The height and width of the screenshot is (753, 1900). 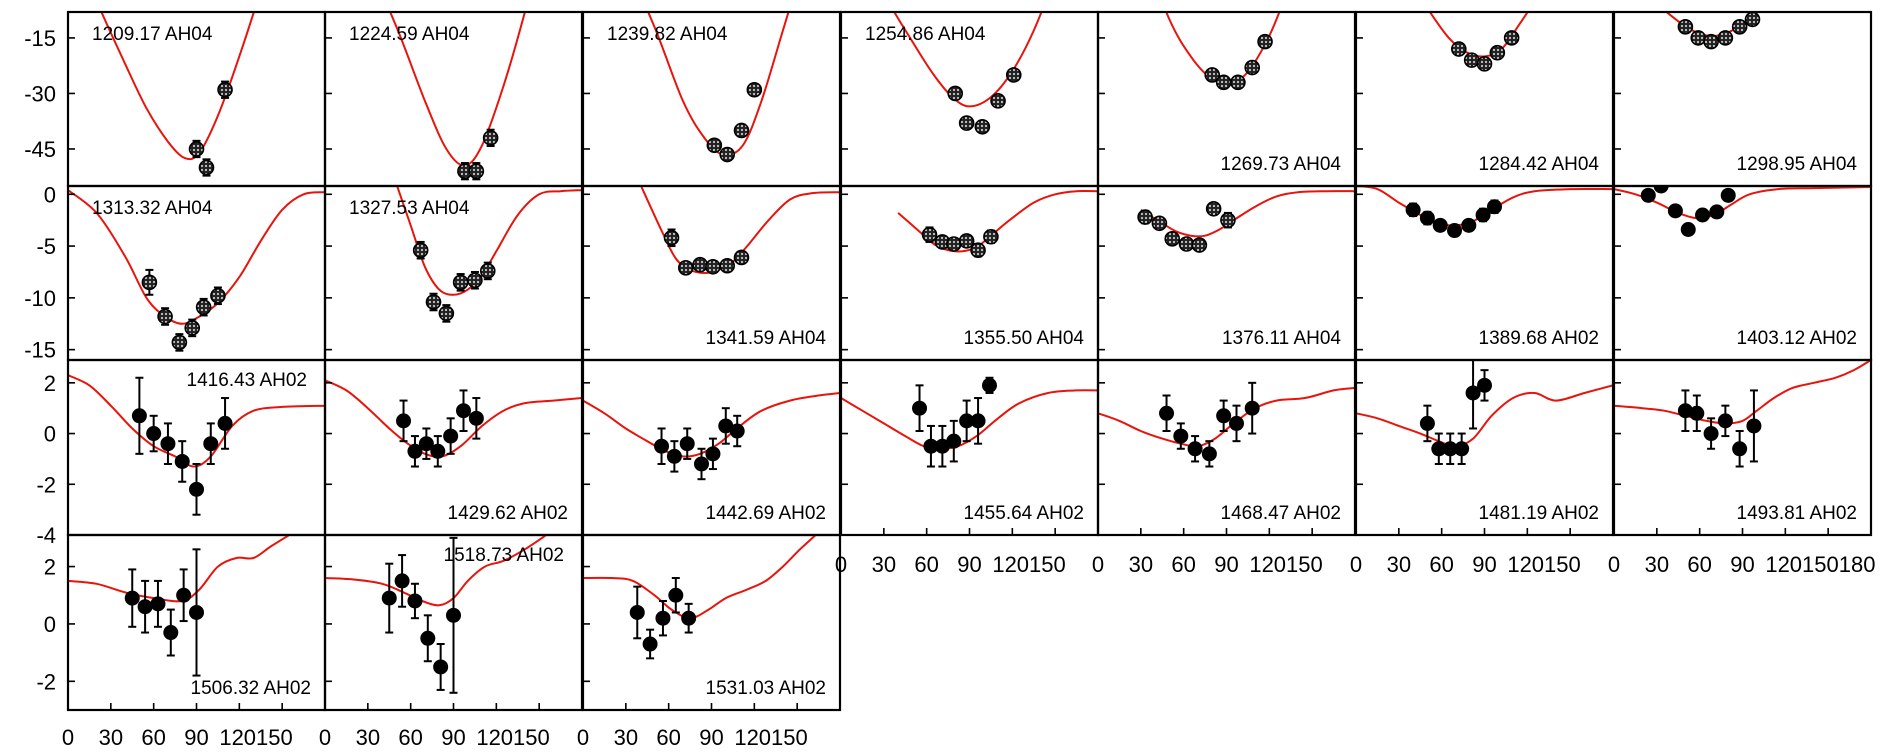 I want to click on chart-panel: 1481.19 AH02, so click(x=1484, y=447).